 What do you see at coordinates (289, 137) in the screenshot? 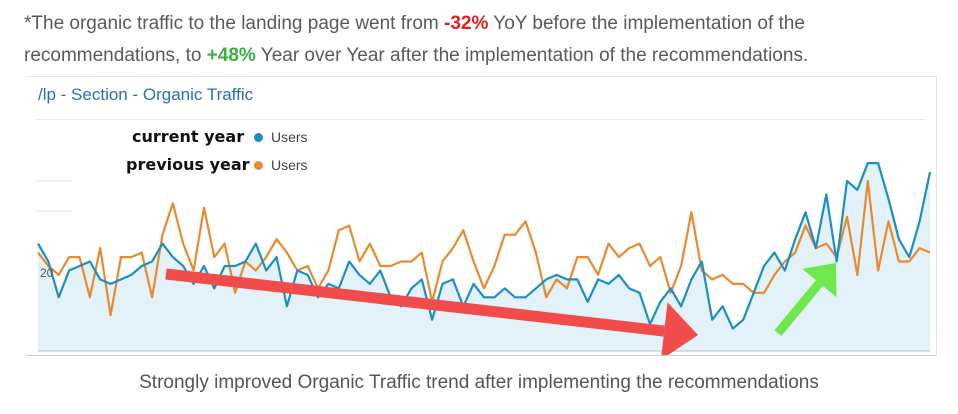
I see `legend-metric-current: Users` at bounding box center [289, 137].